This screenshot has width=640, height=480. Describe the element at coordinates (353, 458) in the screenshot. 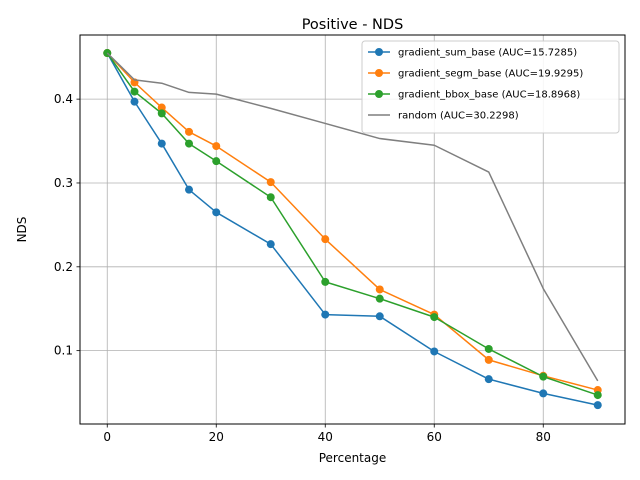

I see `x-axis-label: Percentage` at that location.